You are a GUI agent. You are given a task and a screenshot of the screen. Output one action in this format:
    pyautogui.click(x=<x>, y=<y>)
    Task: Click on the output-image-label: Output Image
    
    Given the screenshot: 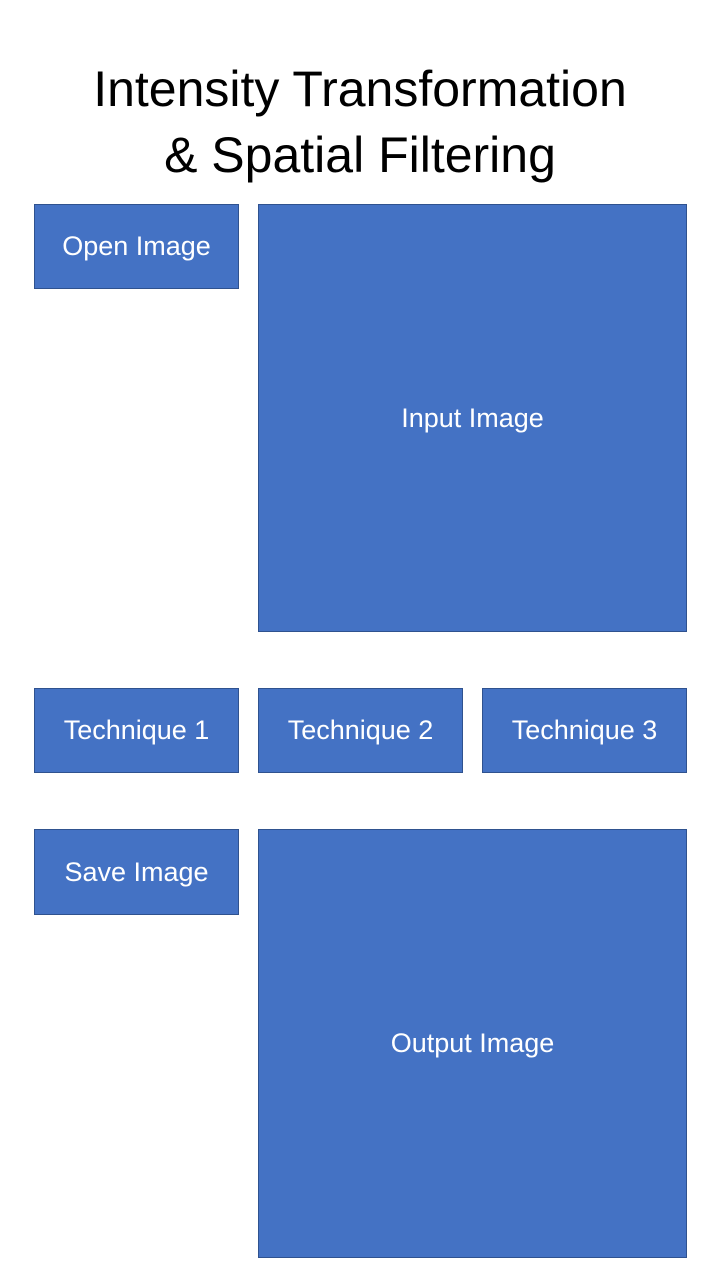 What is the action you would take?
    pyautogui.click(x=472, y=1043)
    